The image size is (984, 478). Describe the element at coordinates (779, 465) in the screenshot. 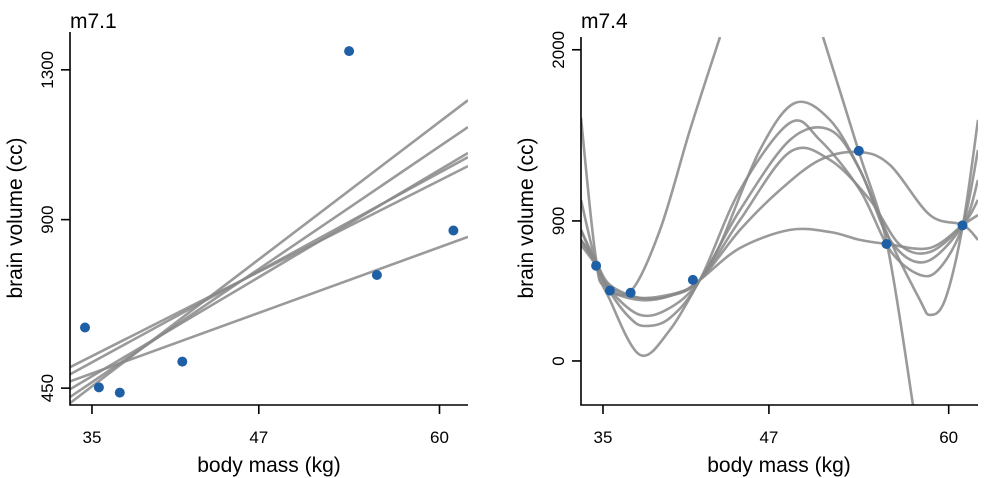

I see `right-x-axis-label: body mass (kg)` at that location.